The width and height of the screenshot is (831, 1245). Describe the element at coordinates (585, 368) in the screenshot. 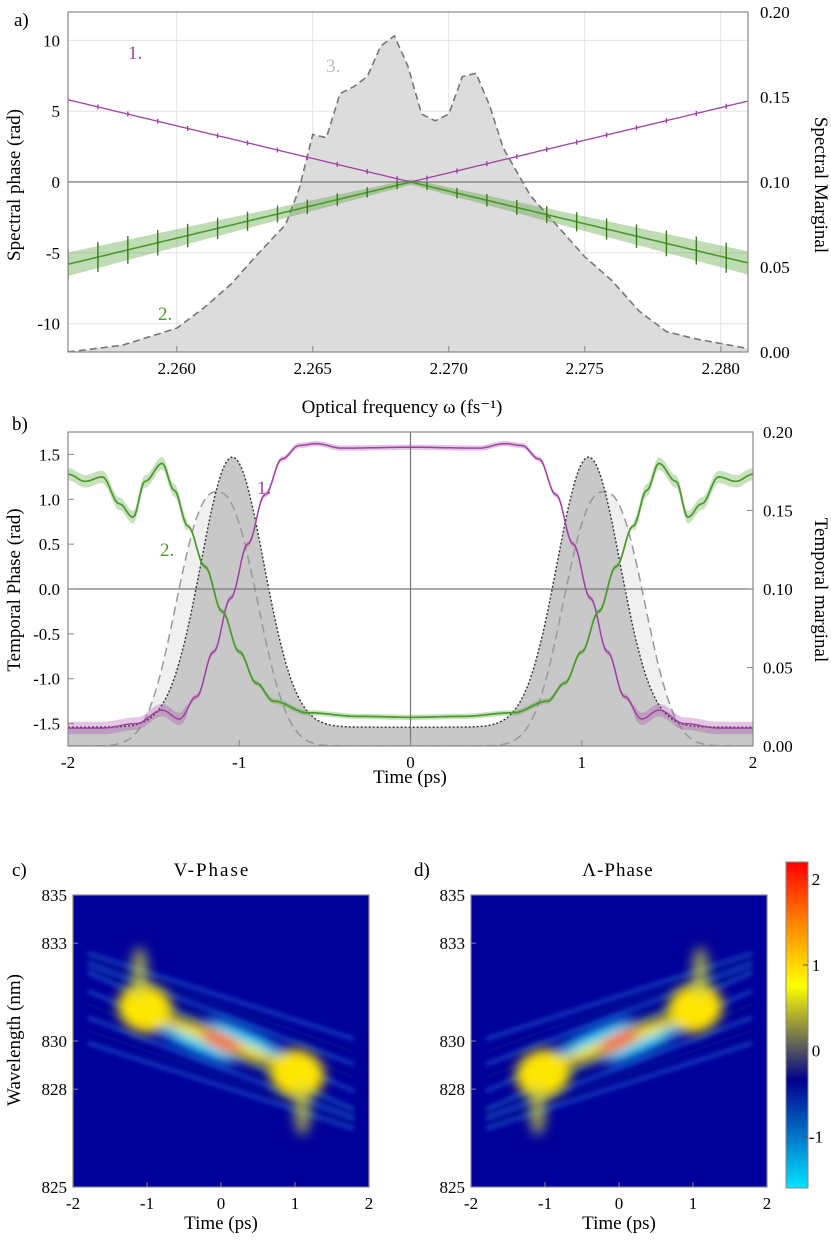

I see `tick-label-x: 2.275` at that location.